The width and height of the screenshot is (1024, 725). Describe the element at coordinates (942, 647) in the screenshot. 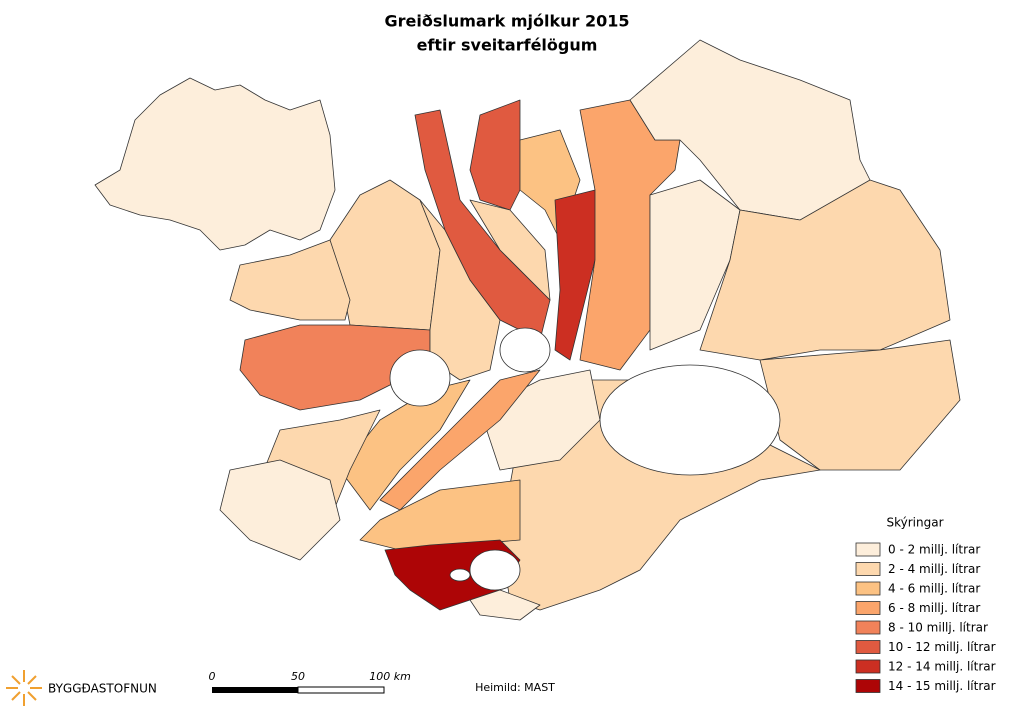

I see `legend-label: 10 - 12 millj. lítrar` at that location.